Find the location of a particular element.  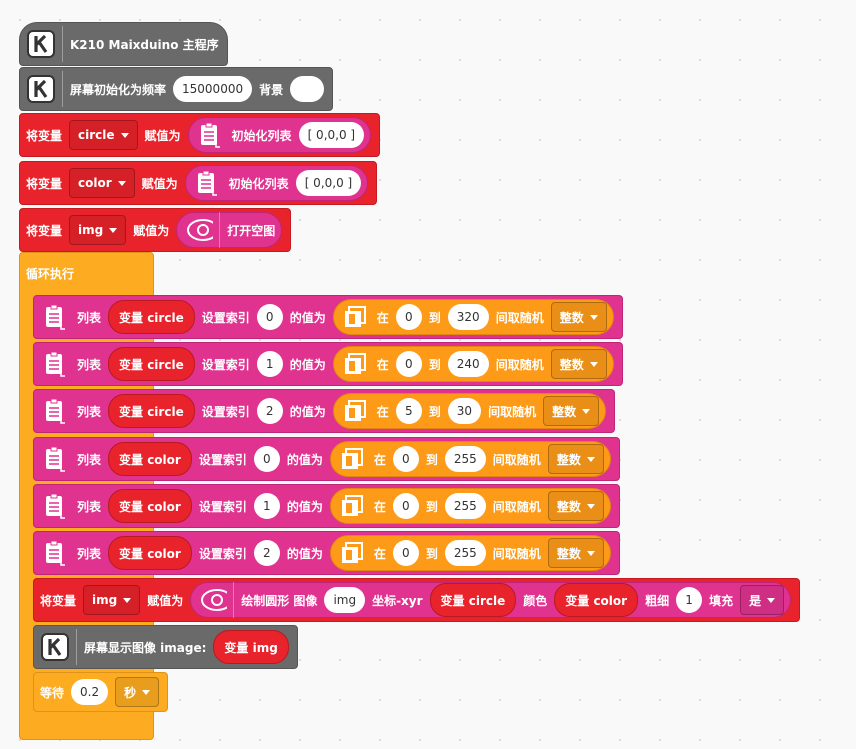

statement-block: 屏幕显示图像 image: 变量 img is located at coordinates (165, 647).